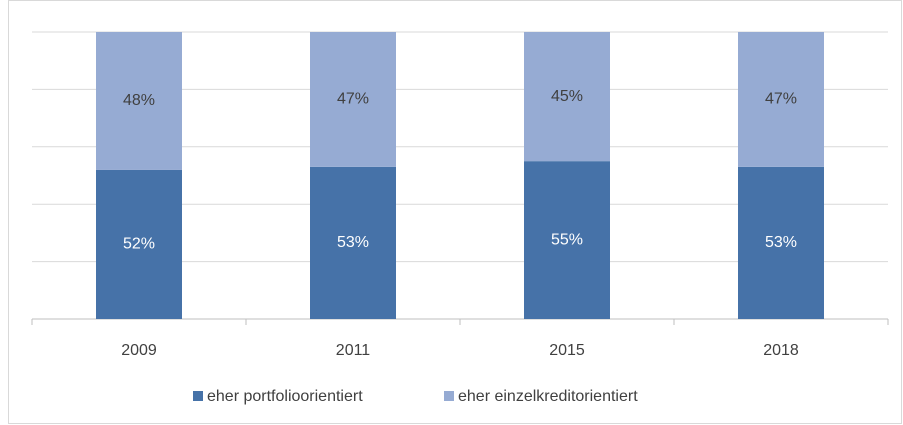  Describe the element at coordinates (548, 396) in the screenshot. I see `legend-label: eher einzelkreditorientiert` at that location.